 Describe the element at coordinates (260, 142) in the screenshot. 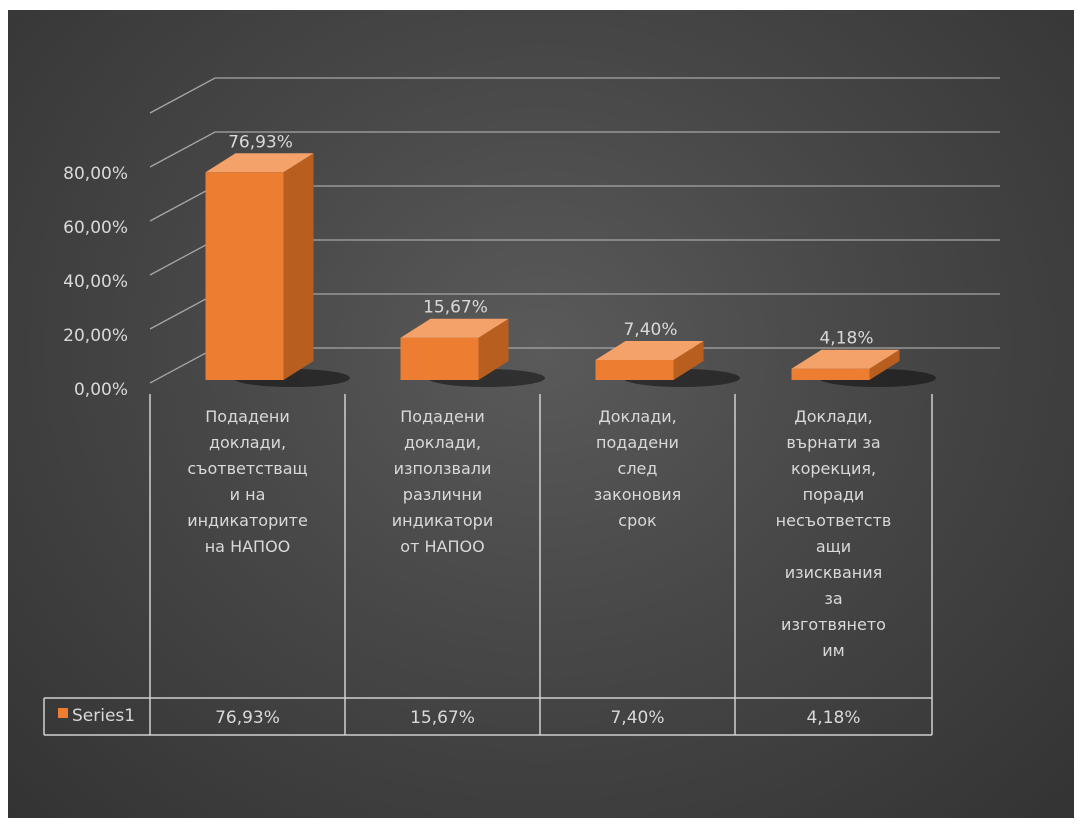

I see `data-label: 76,93%` at that location.